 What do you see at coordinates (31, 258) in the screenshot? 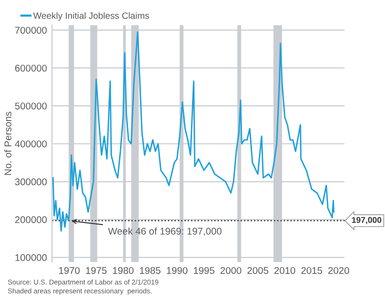
I see `y-tick-label: 100000` at bounding box center [31, 258].